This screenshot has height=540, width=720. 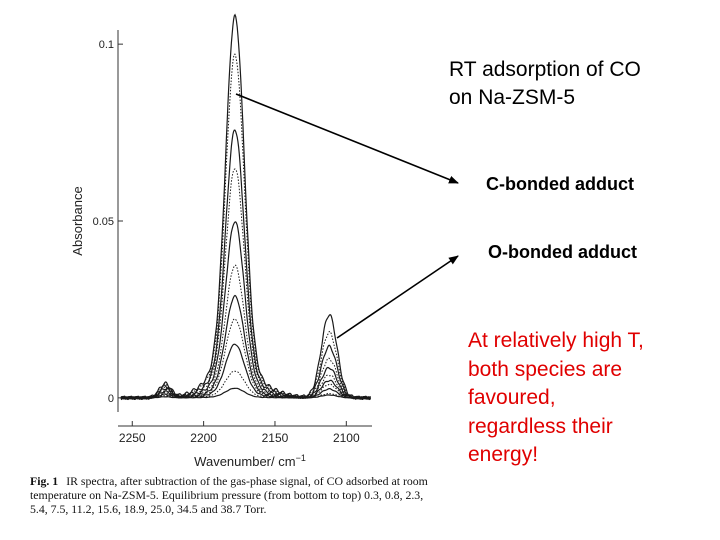 I want to click on arrow-o-bonded, so click(x=397, y=297).